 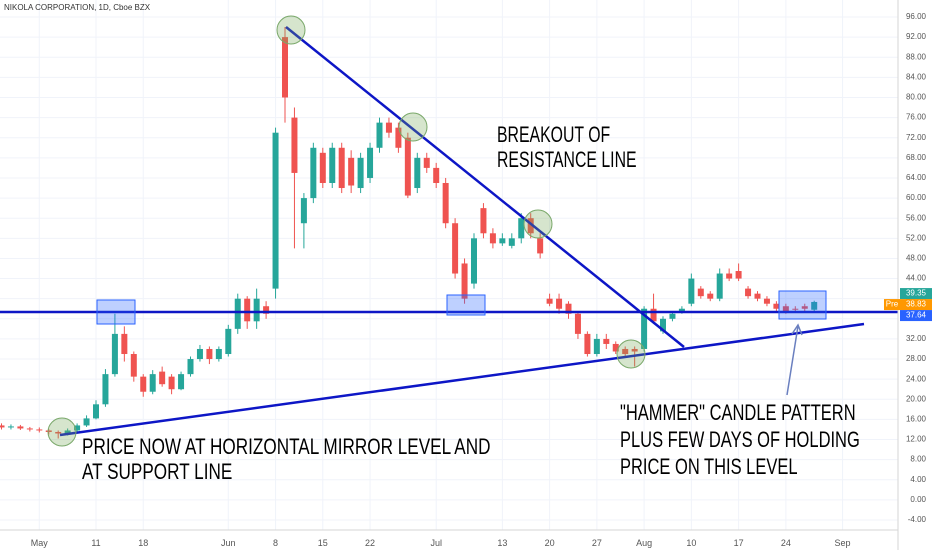 I want to click on price-label-box, so click(x=916, y=294).